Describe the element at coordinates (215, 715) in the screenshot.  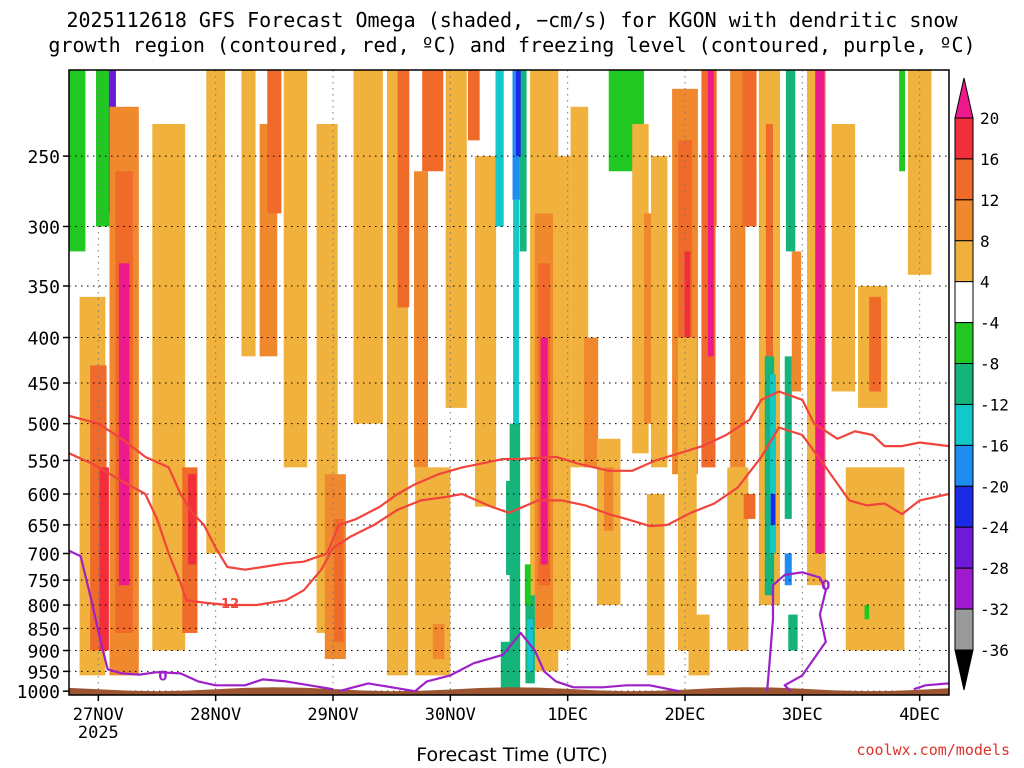
I see `x-tick-label: 28NOV` at that location.